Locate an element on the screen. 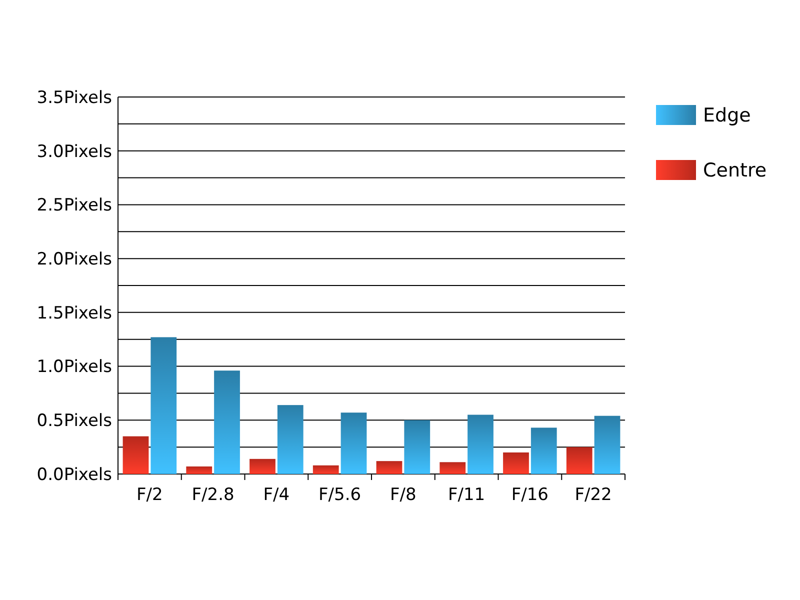 The width and height of the screenshot is (800, 600). x-tick-label: F/2 is located at coordinates (149, 495).